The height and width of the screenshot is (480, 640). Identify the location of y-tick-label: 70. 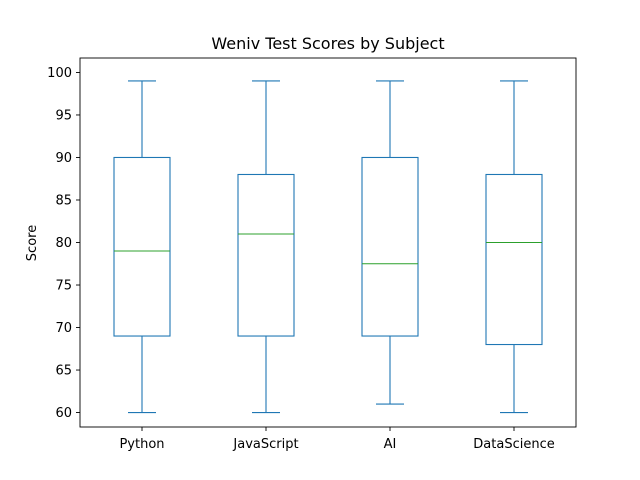
(63, 328).